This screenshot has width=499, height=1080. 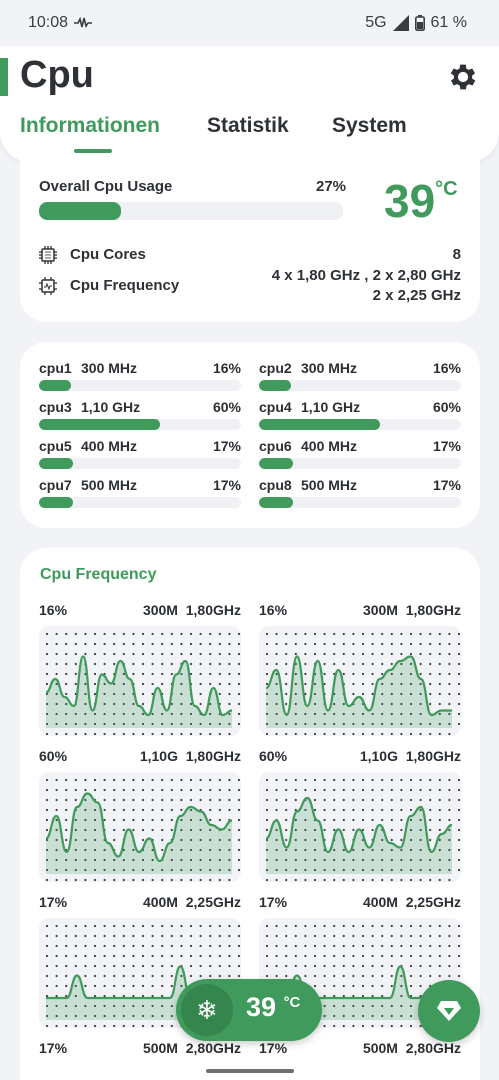 I want to click on temperature-fab: ❄ 39 °C, so click(x=249, y=1010).